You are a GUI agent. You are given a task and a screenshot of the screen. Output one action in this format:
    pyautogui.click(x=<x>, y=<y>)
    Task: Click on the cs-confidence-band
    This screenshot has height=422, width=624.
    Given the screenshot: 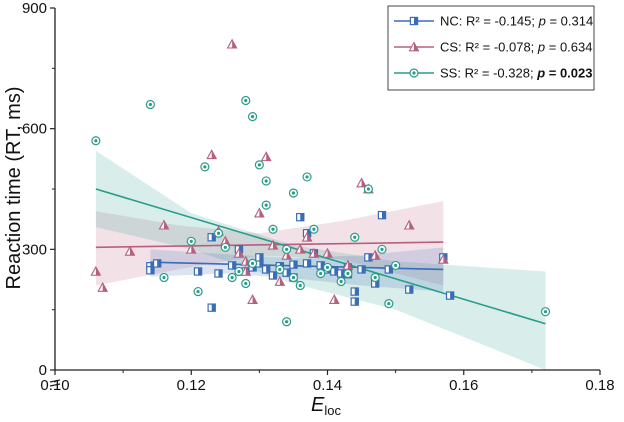 What is the action you would take?
    pyautogui.click(x=269, y=243)
    